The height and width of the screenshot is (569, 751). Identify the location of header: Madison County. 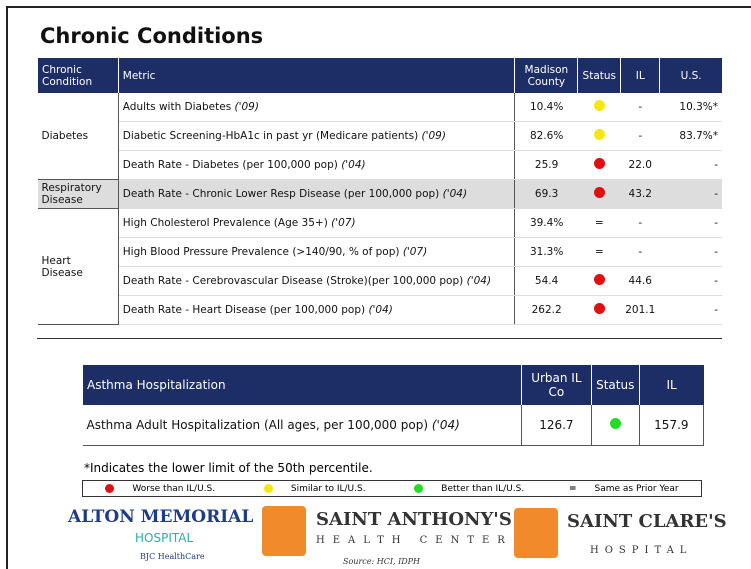
(546, 75).